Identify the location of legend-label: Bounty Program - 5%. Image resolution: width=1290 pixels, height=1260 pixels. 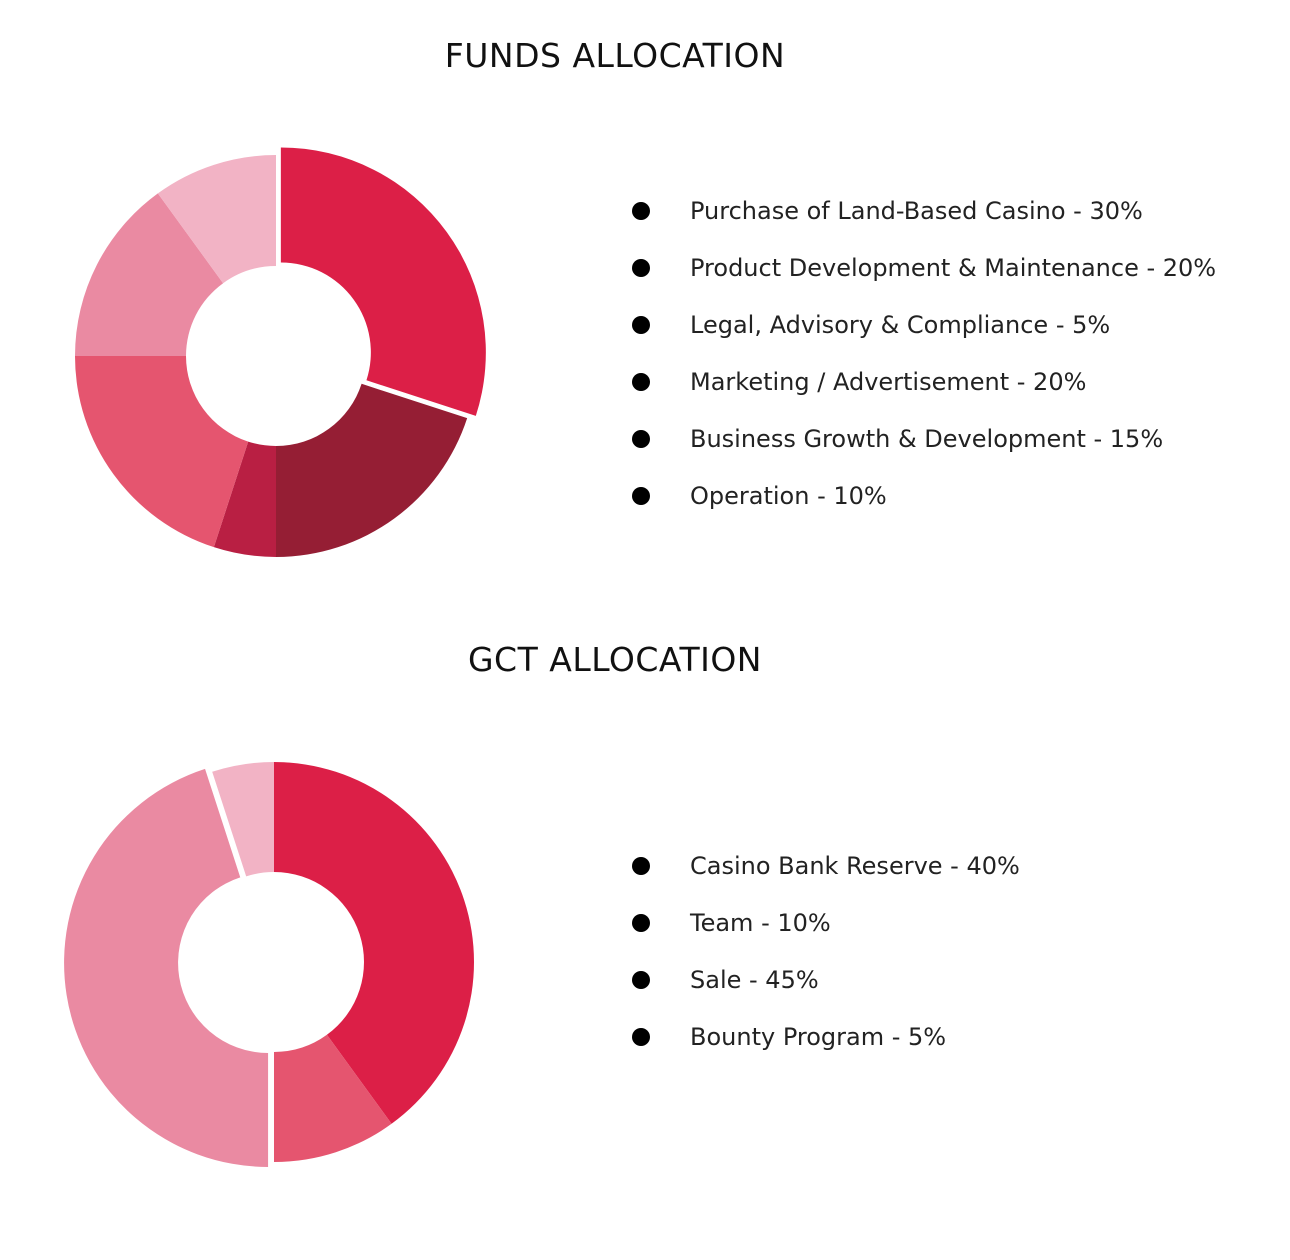
(818, 1036).